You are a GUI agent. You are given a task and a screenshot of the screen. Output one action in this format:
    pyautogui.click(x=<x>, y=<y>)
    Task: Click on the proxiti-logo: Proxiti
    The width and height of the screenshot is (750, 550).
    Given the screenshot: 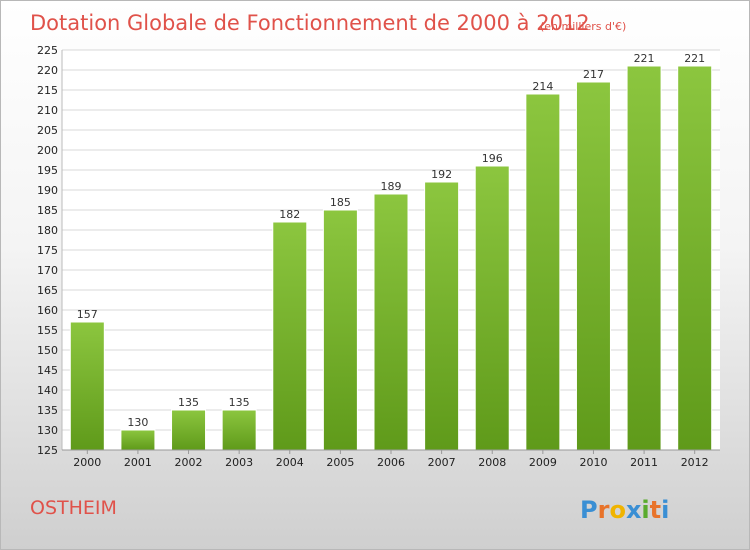 What is the action you would take?
    pyautogui.click(x=624, y=510)
    